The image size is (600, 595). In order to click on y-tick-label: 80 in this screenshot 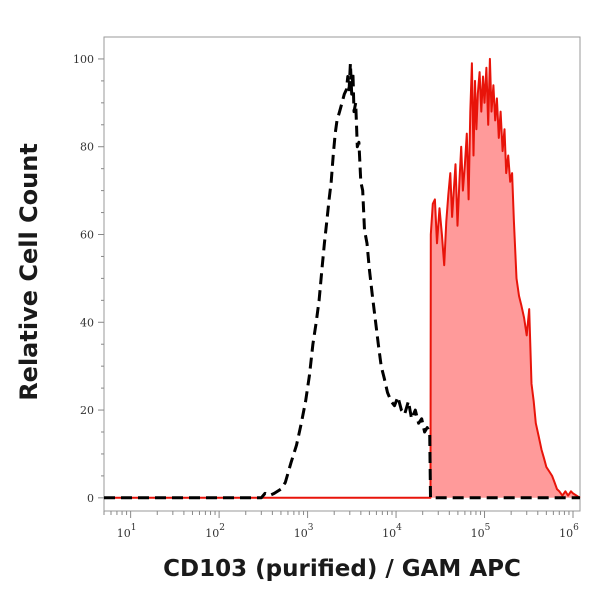, I will do `click(87, 147)`.